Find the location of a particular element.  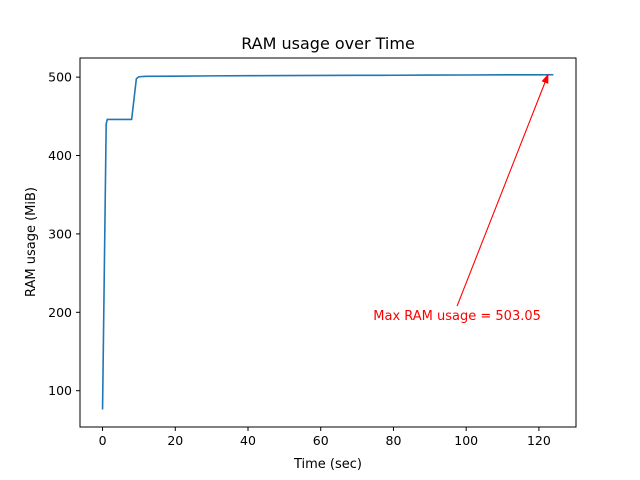

x-tick-label: 80 is located at coordinates (394, 440).